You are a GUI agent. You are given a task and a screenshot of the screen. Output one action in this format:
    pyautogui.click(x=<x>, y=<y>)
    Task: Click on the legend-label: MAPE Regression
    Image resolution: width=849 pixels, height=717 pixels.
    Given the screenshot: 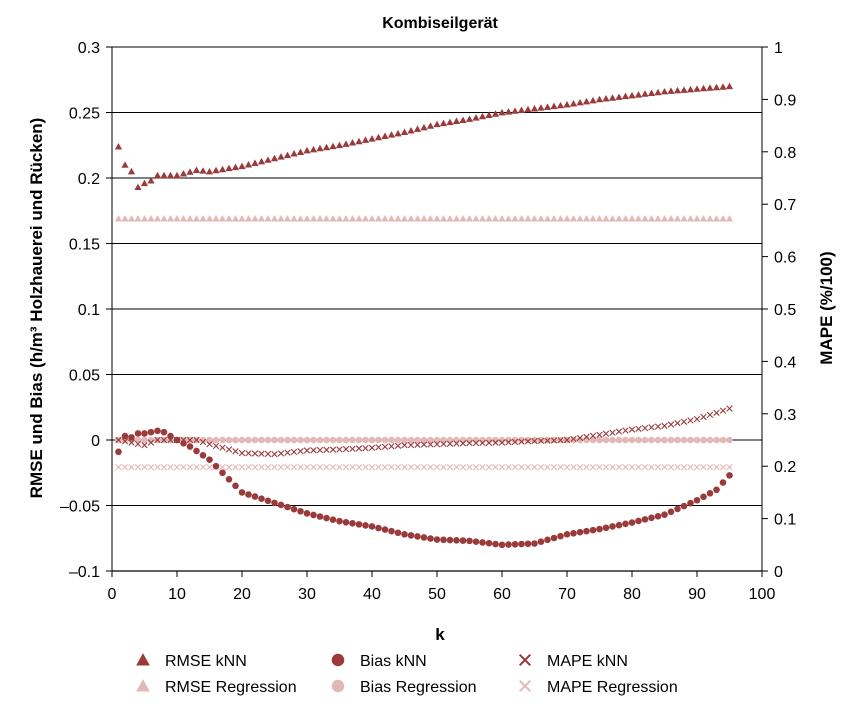 What is the action you would take?
    pyautogui.click(x=612, y=687)
    